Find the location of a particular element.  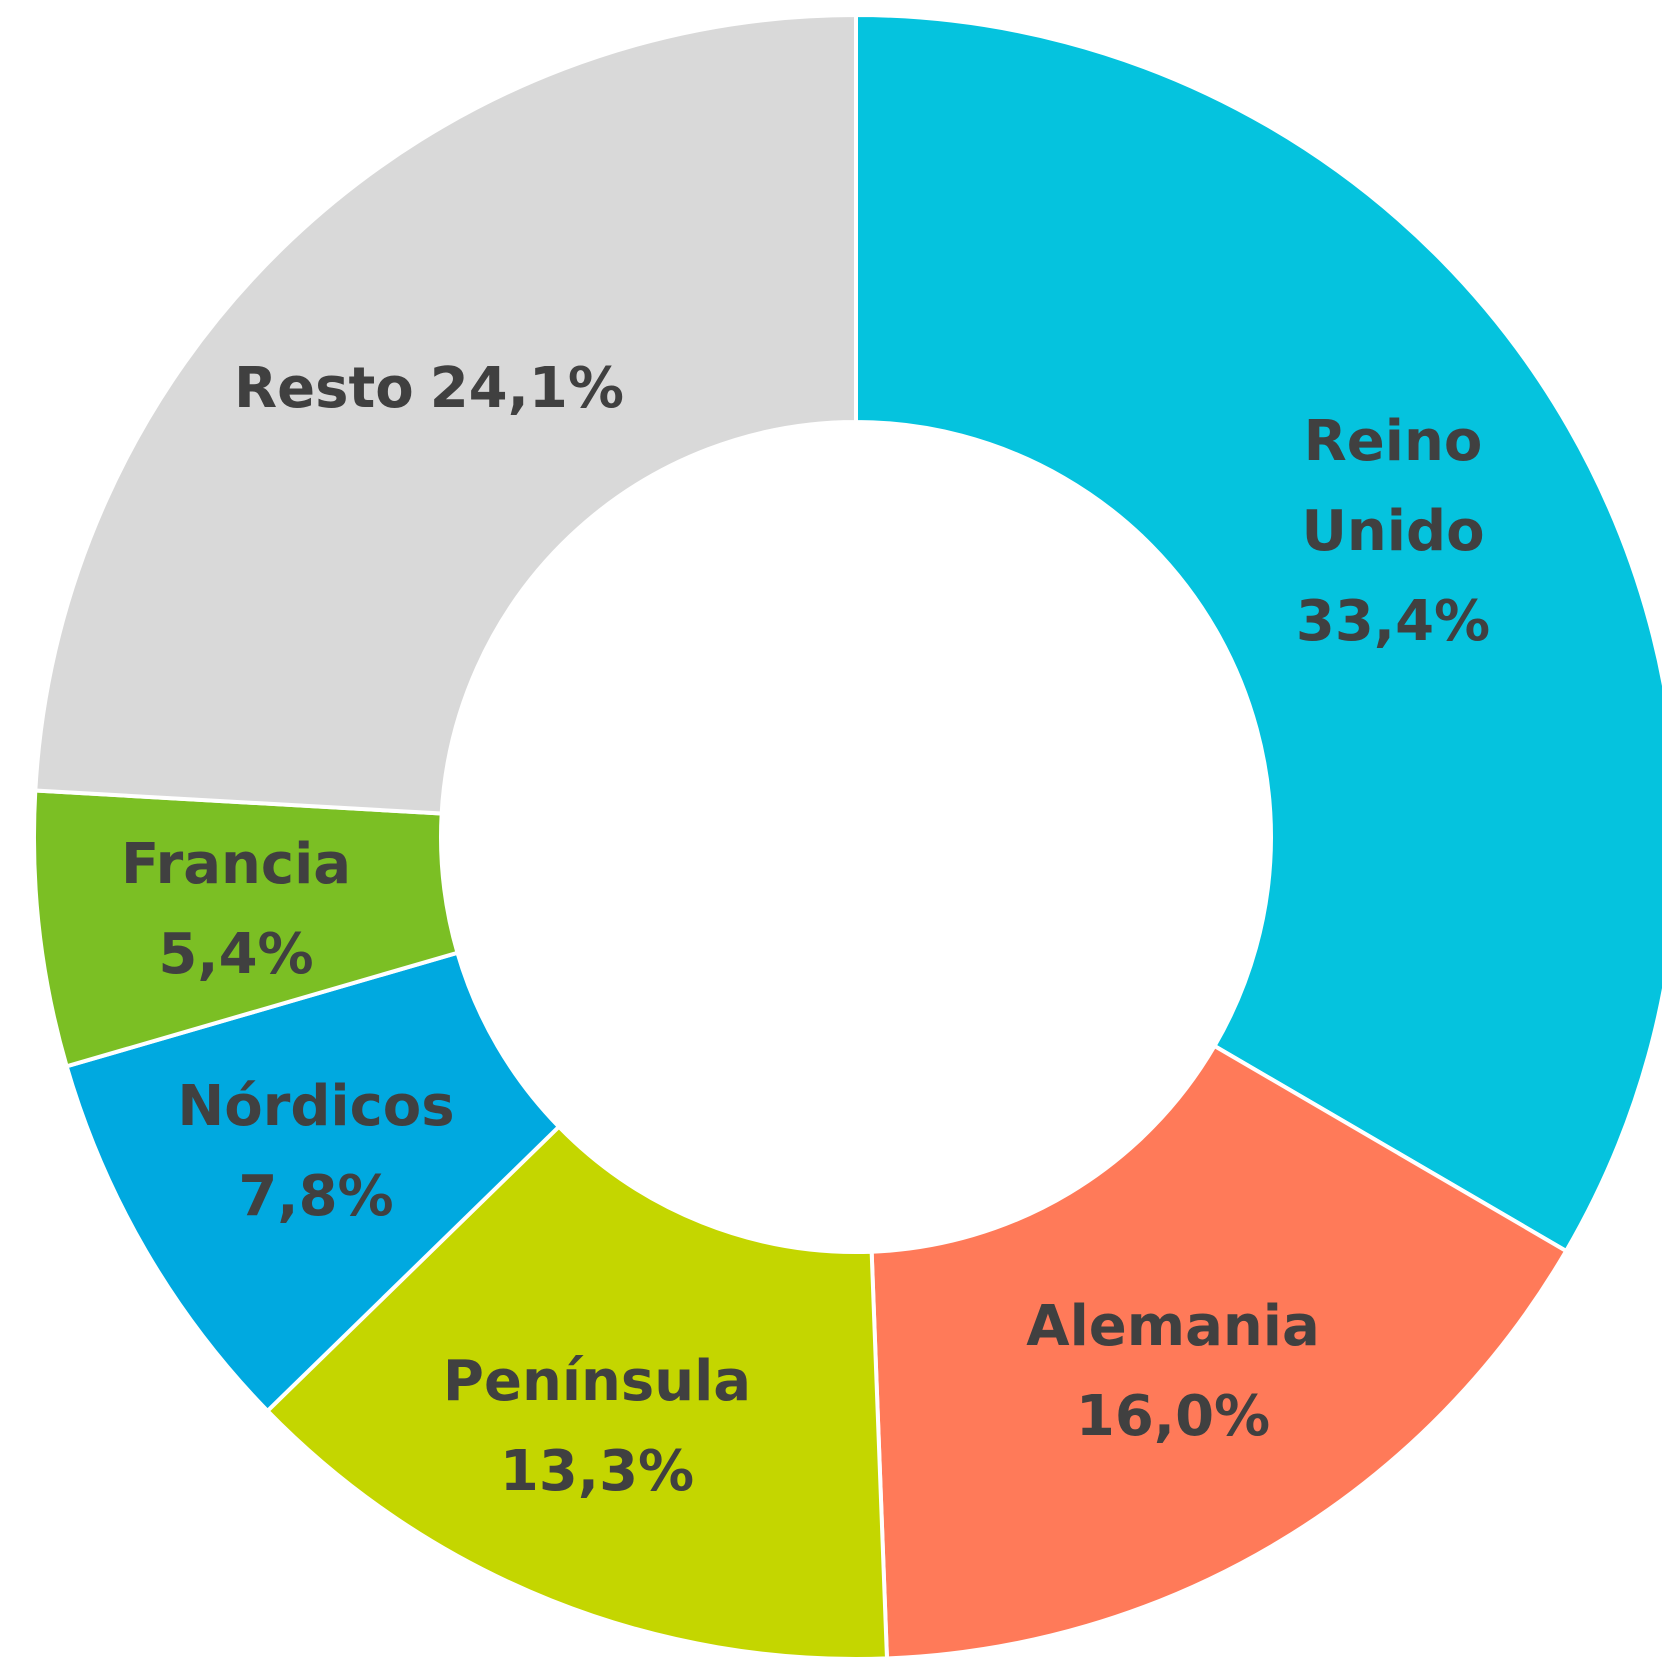

slice-label: Península 13,3% is located at coordinates (597, 1426).